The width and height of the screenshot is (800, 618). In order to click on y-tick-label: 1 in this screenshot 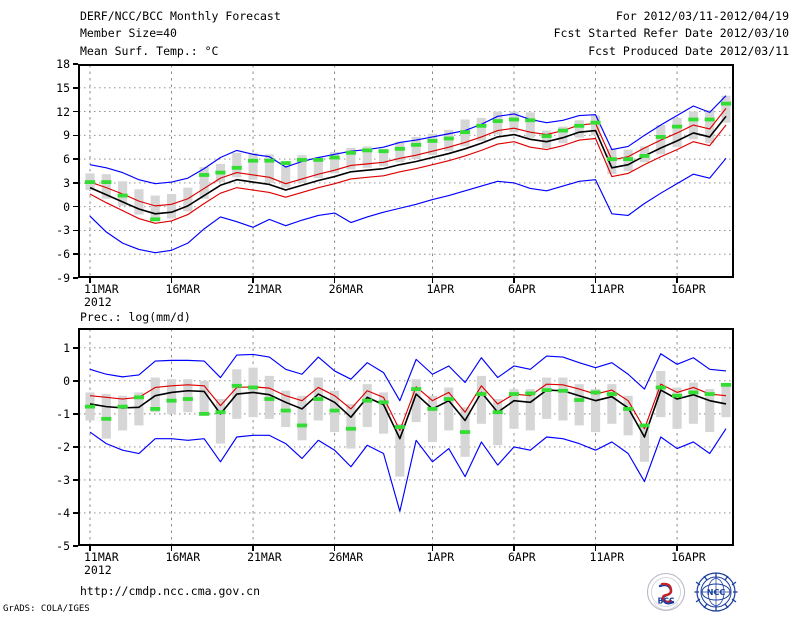, I will do `click(66, 347)`.